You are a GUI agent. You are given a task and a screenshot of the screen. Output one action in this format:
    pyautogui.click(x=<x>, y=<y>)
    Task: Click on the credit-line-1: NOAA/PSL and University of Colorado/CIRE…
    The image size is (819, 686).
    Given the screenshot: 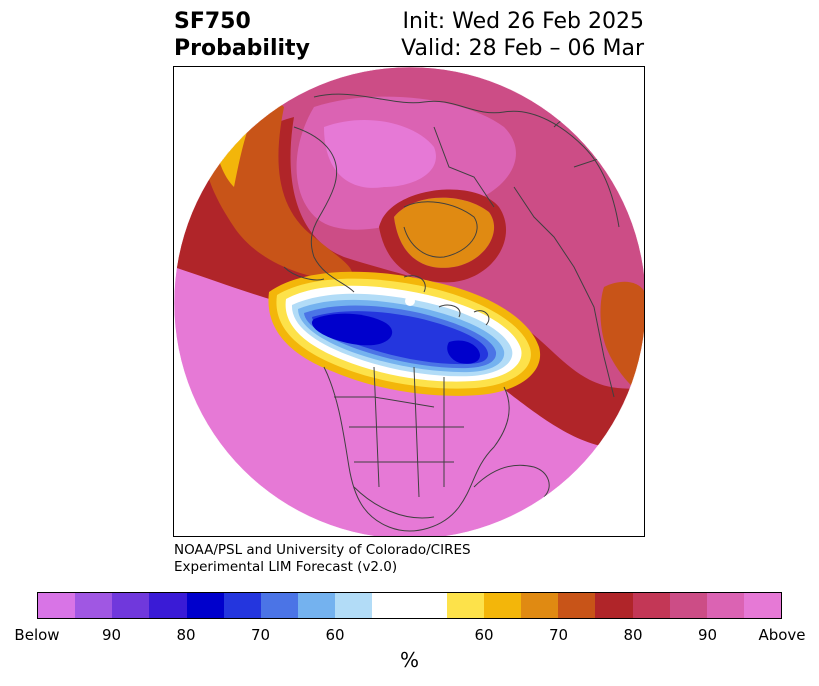 What is the action you would take?
    pyautogui.click(x=322, y=550)
    